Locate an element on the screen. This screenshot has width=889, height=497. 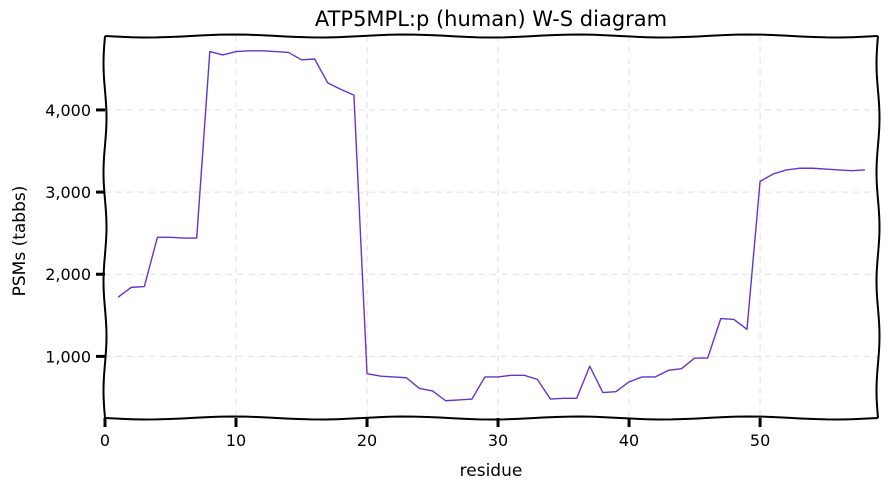
x-tick-label: 40 is located at coordinates (629, 440).